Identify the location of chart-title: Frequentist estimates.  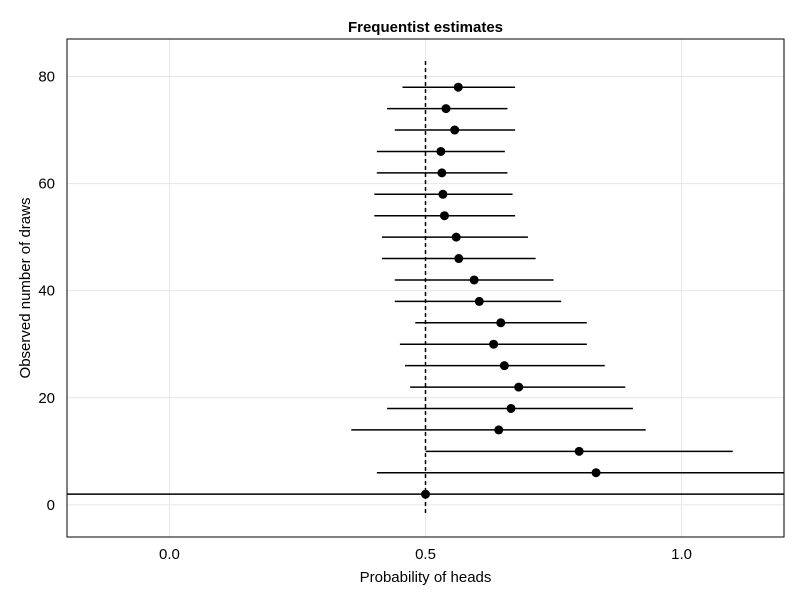
(425, 27).